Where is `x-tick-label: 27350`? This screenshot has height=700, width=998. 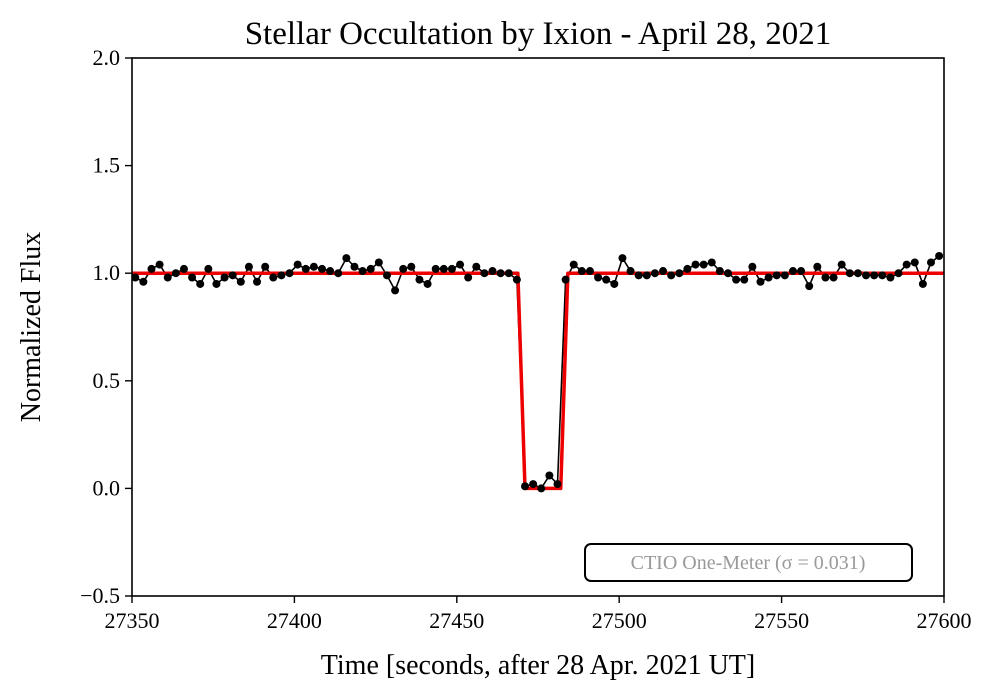 x-tick-label: 27350 is located at coordinates (132, 620).